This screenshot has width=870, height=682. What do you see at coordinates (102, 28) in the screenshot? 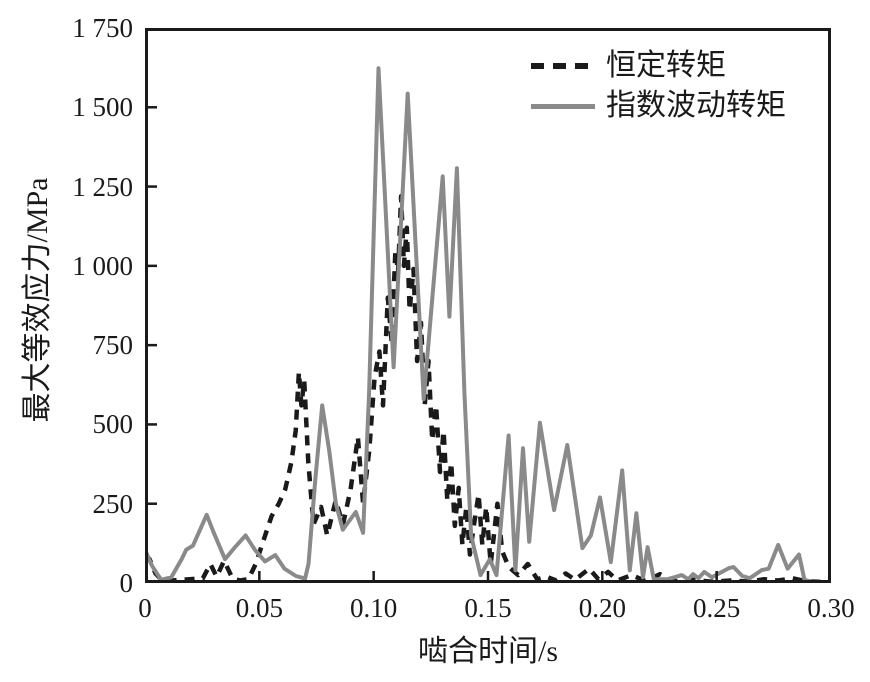
I see `y-tick-label: 1 750` at bounding box center [102, 28].